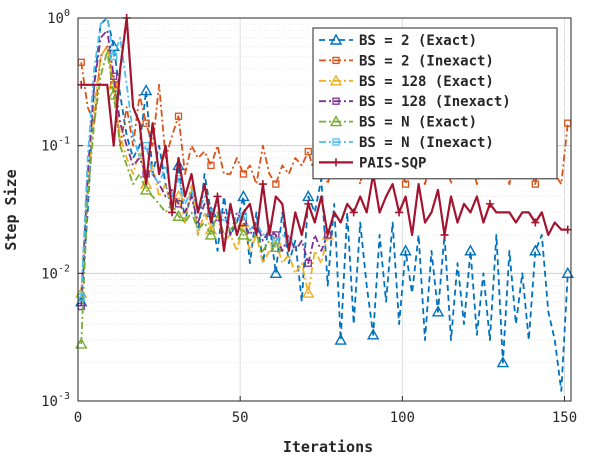 The image size is (598, 465). What do you see at coordinates (426, 143) in the screenshot?
I see `legend-label: BS = N (Inexact)` at bounding box center [426, 143].